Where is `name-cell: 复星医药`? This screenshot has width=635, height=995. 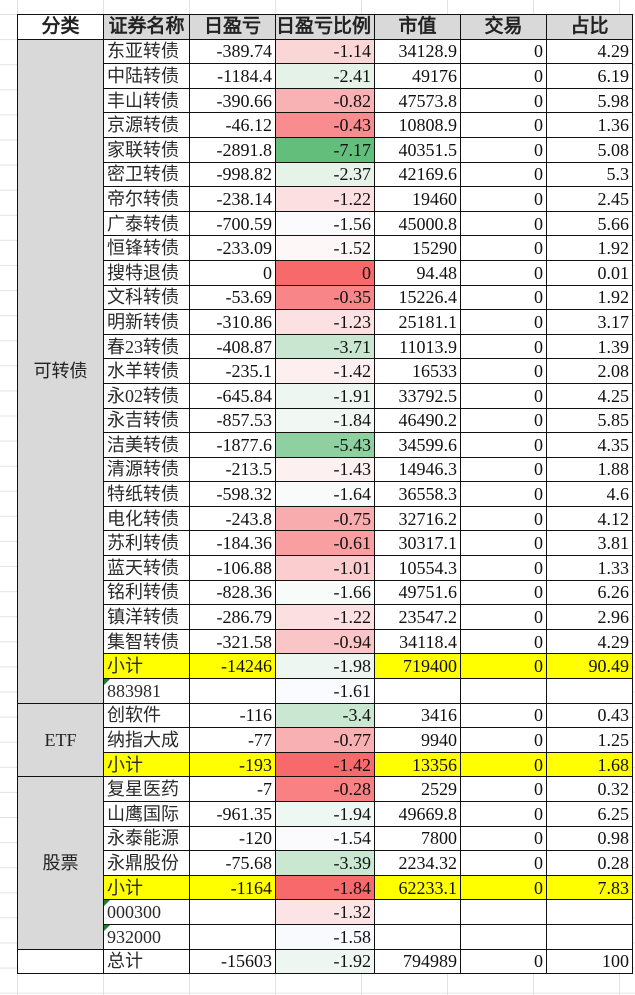 name-cell: 复星医药 is located at coordinates (146, 789).